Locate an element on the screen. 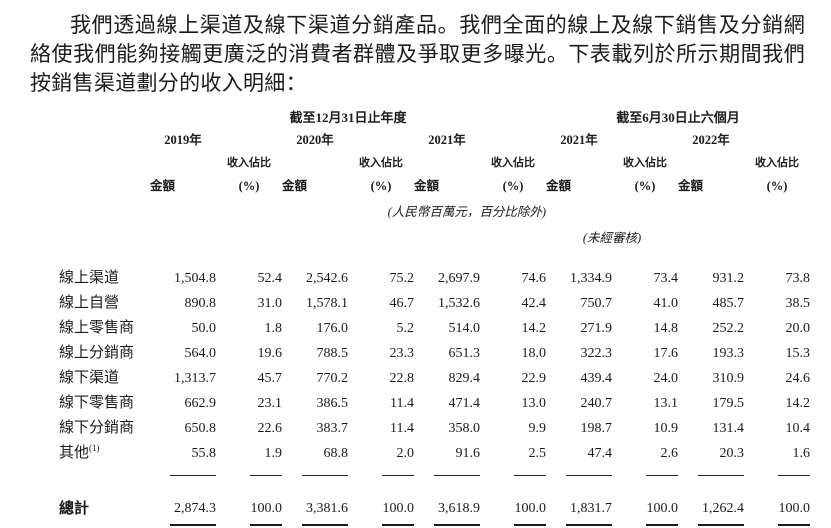 The height and width of the screenshot is (528, 831). cell-value: 1,334.9 is located at coordinates (591, 278).